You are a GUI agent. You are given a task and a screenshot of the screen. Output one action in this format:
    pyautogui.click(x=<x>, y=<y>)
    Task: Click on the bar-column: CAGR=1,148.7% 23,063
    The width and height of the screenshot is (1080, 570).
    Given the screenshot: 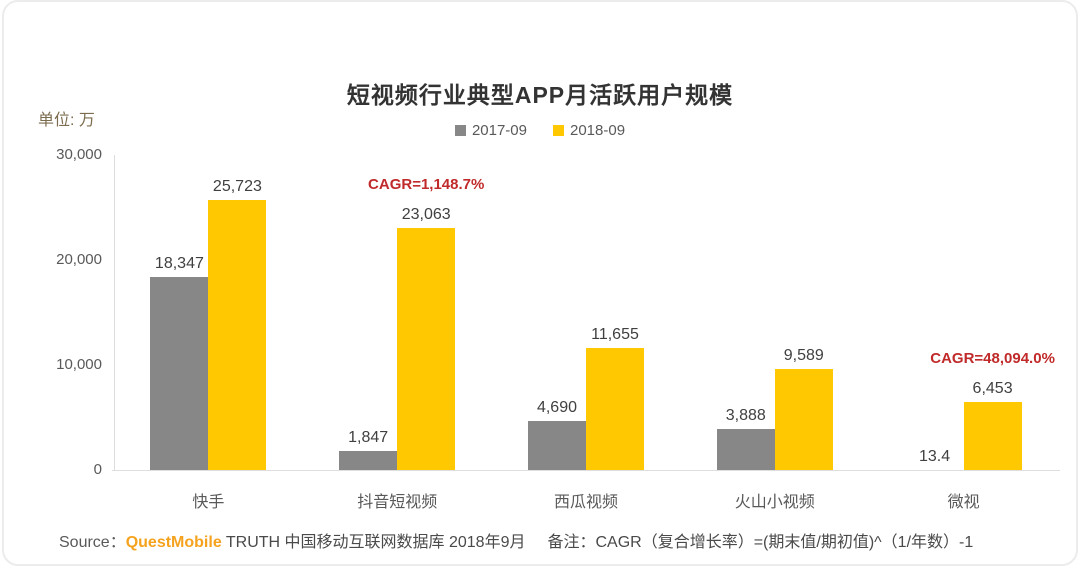 What is the action you would take?
    pyautogui.click(x=426, y=323)
    